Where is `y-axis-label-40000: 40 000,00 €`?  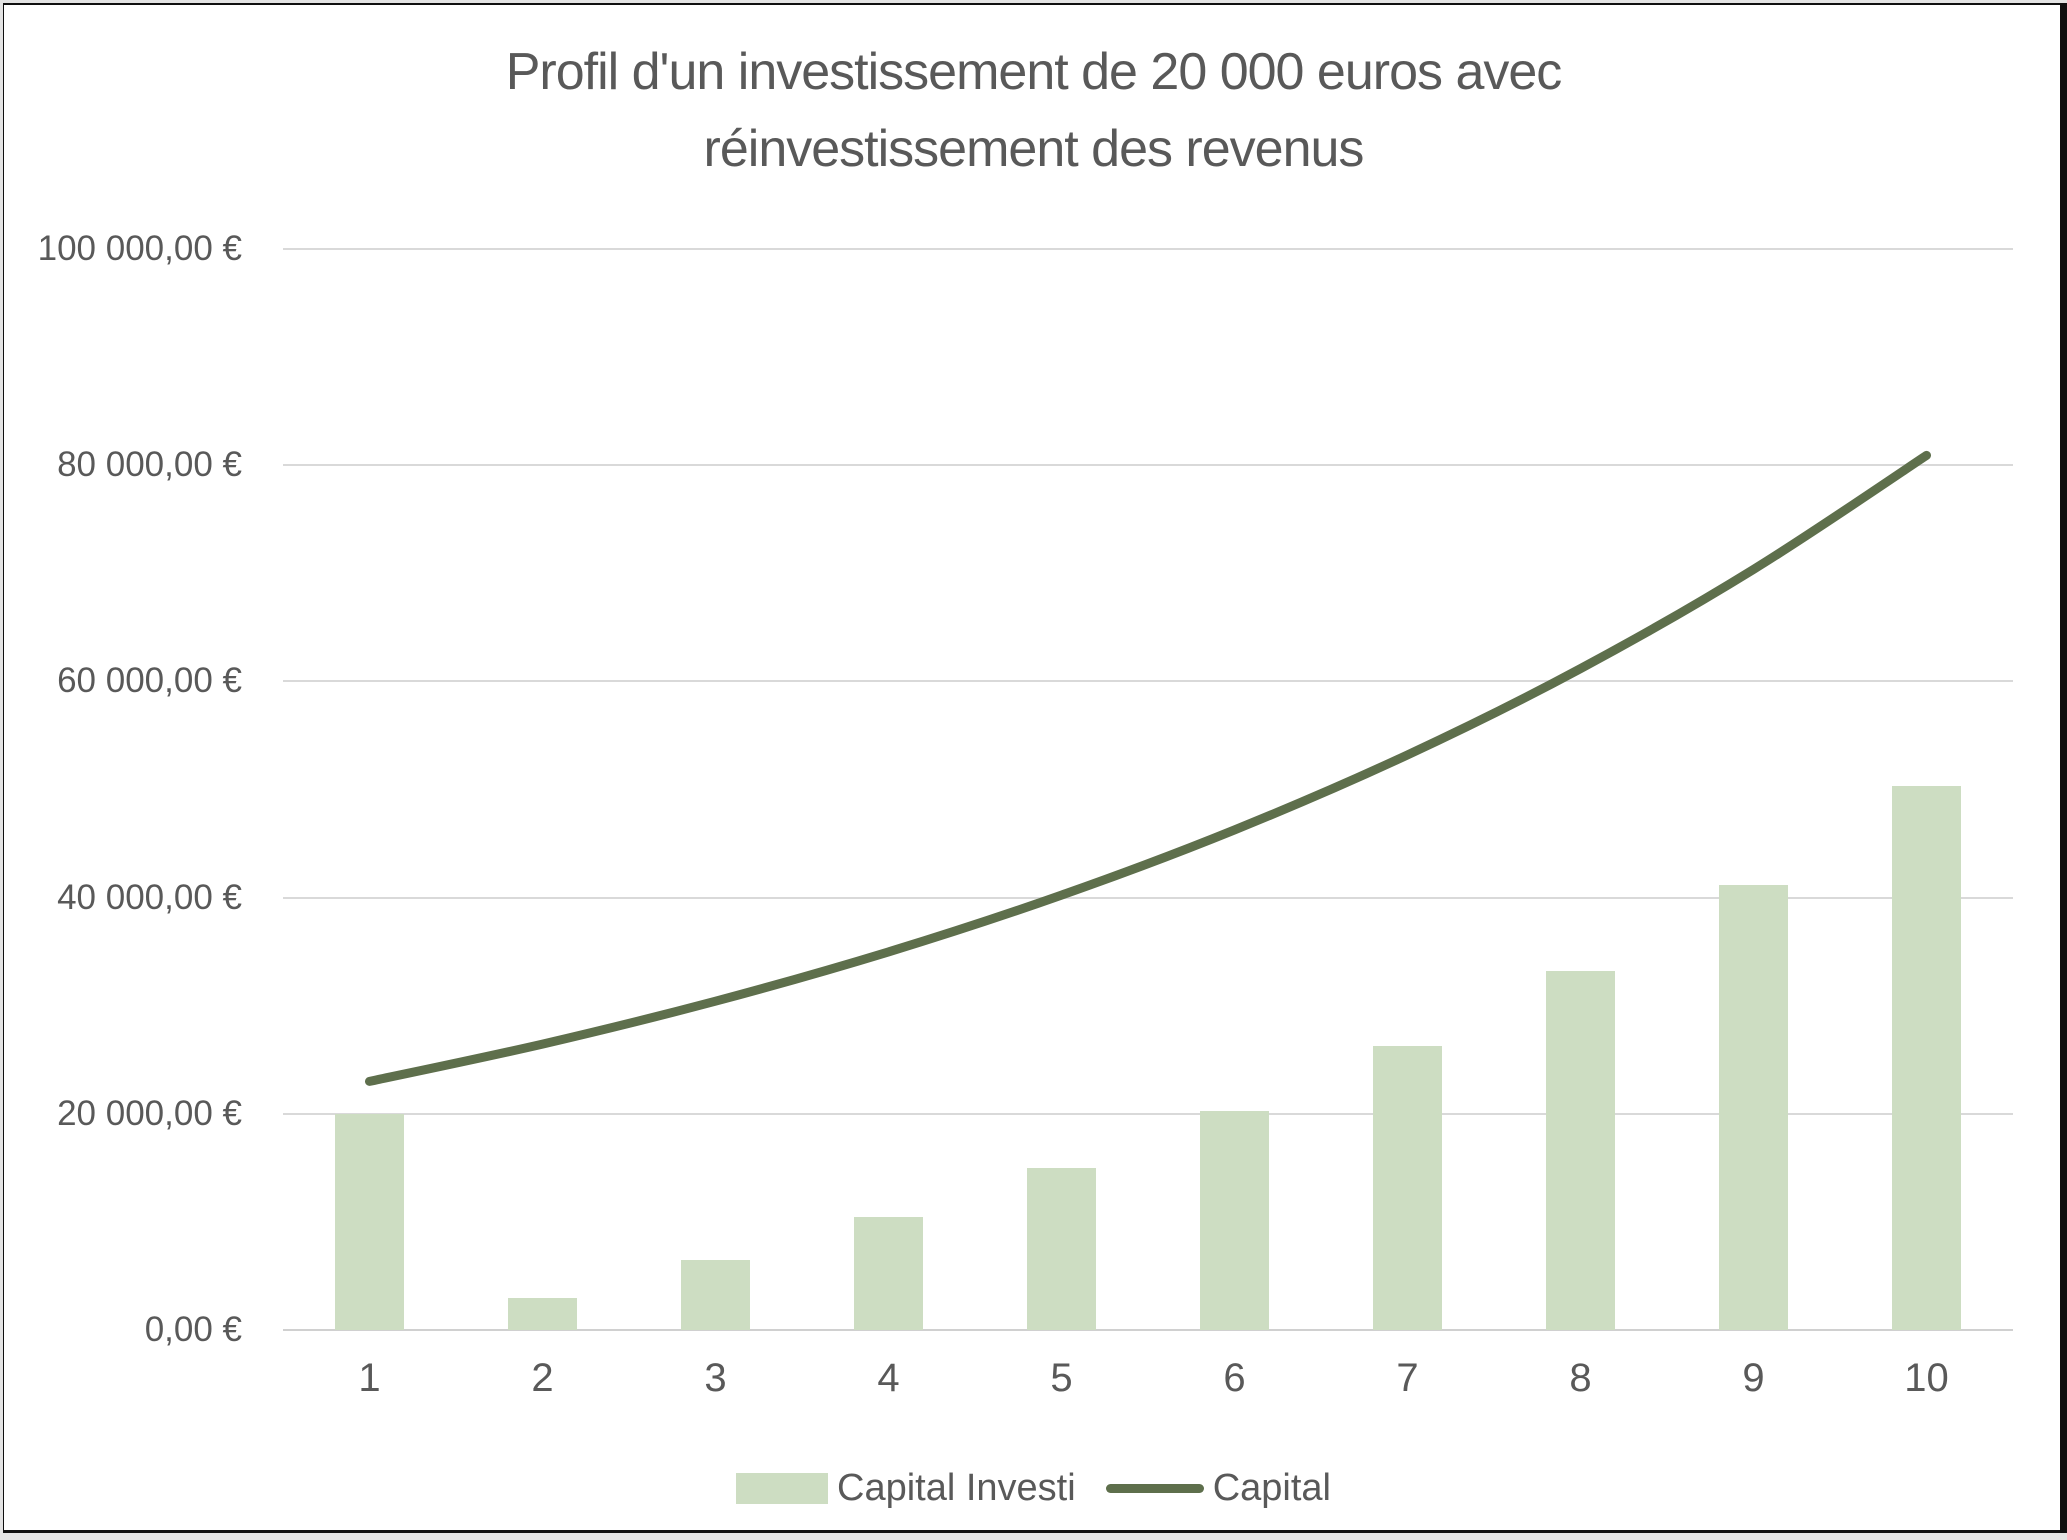
y-axis-label-40000: 40 000,00 € is located at coordinates (149, 897).